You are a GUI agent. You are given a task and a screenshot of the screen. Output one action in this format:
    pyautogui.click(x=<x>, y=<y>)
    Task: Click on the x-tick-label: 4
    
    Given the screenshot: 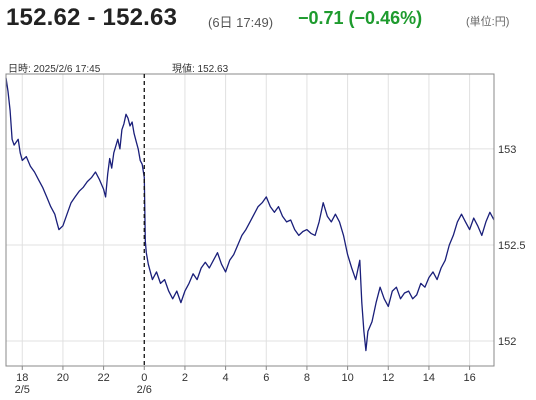 What is the action you would take?
    pyautogui.click(x=226, y=378)
    